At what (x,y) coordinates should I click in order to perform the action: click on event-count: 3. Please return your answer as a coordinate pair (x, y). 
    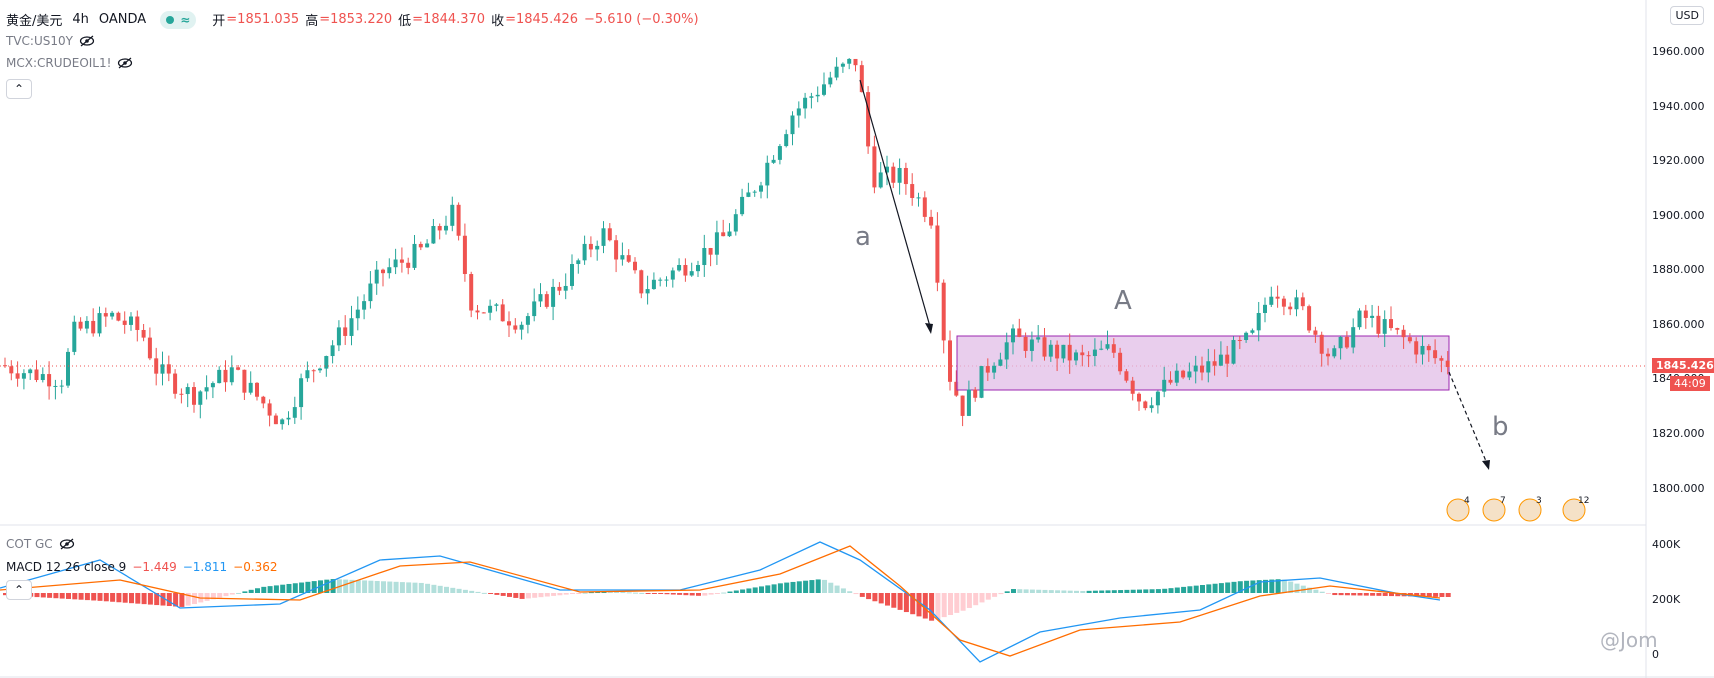
    Looking at the image, I should click on (1539, 501).